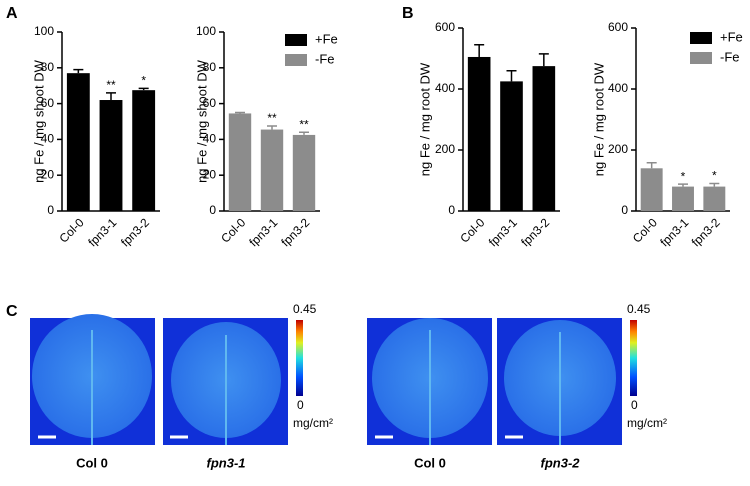 This screenshot has width=750, height=486. I want to click on panel-label: B, so click(408, 13).